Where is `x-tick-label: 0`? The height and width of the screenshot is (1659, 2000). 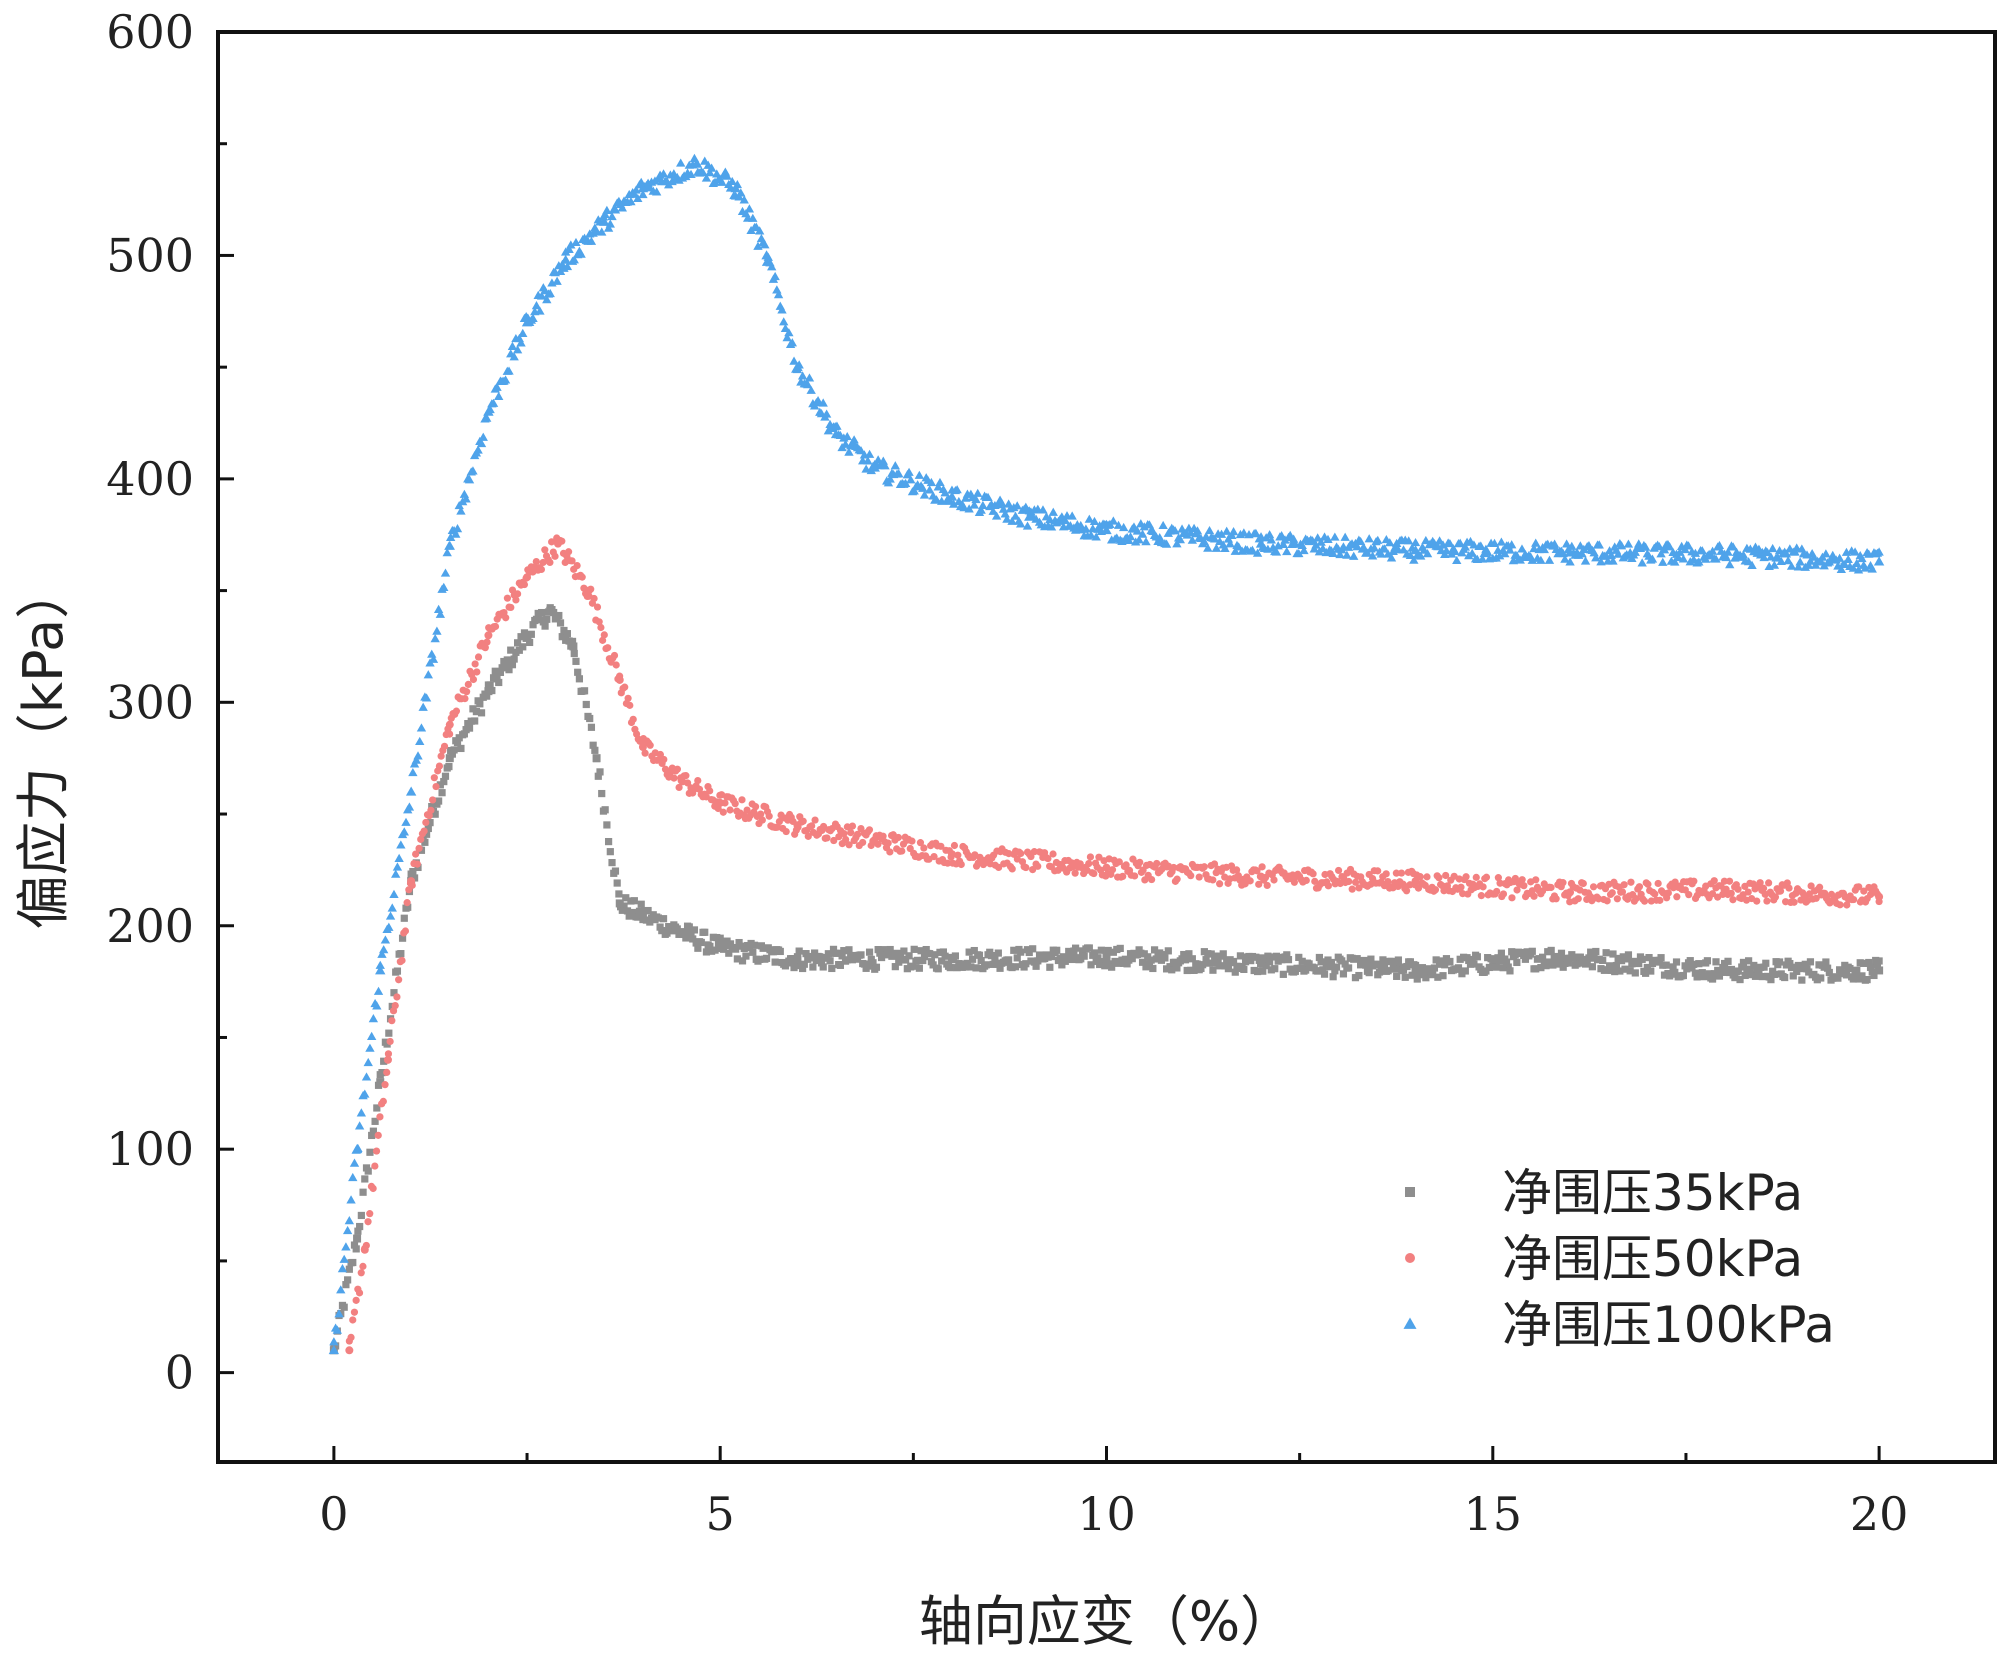 x-tick-label: 0 is located at coordinates (333, 1514).